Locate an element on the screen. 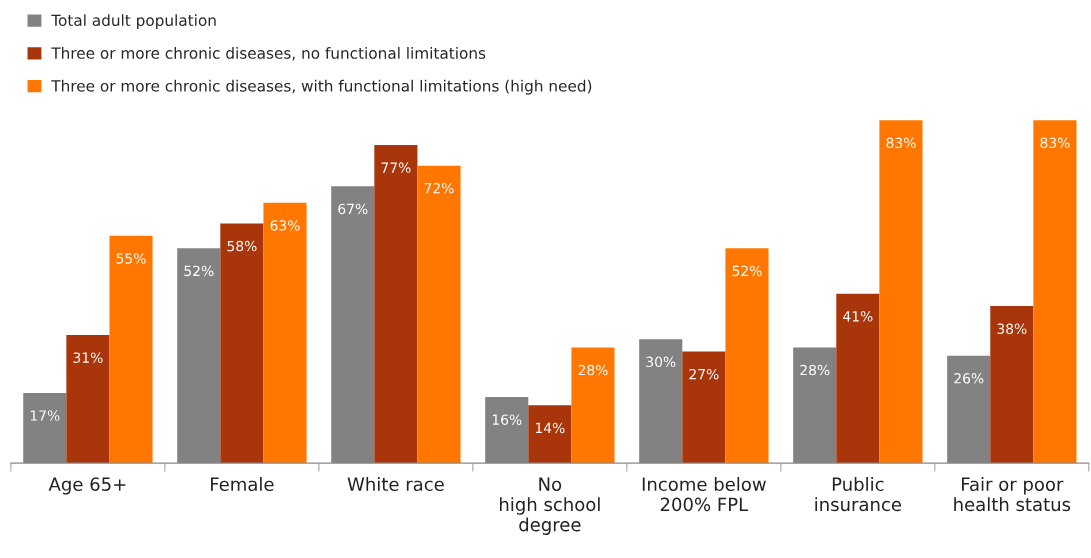 Image resolution: width=1091 pixels, height=558 pixels. x-tick-label: White race is located at coordinates (395, 484).